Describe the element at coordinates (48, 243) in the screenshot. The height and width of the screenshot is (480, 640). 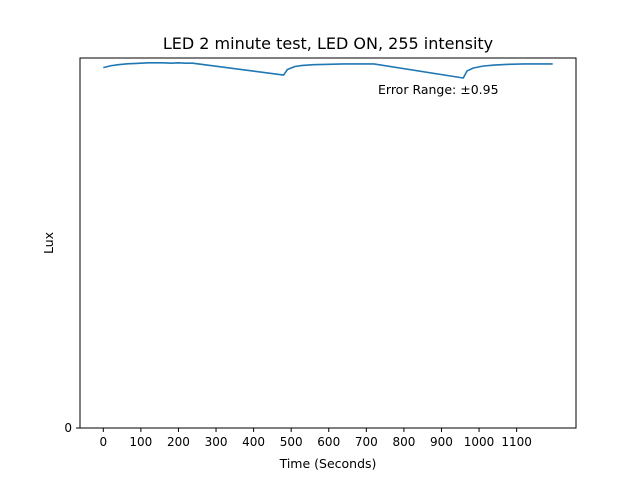
I see `y-axis-label: Lux` at that location.